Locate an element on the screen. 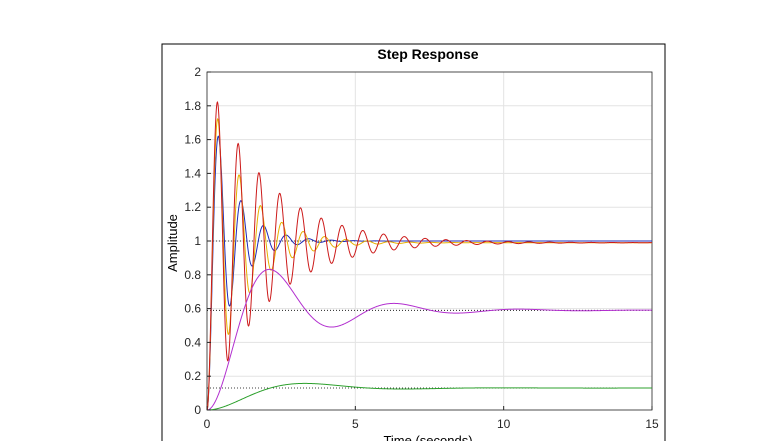 The image size is (784, 441). y-tick-label: 1 is located at coordinates (197, 241).